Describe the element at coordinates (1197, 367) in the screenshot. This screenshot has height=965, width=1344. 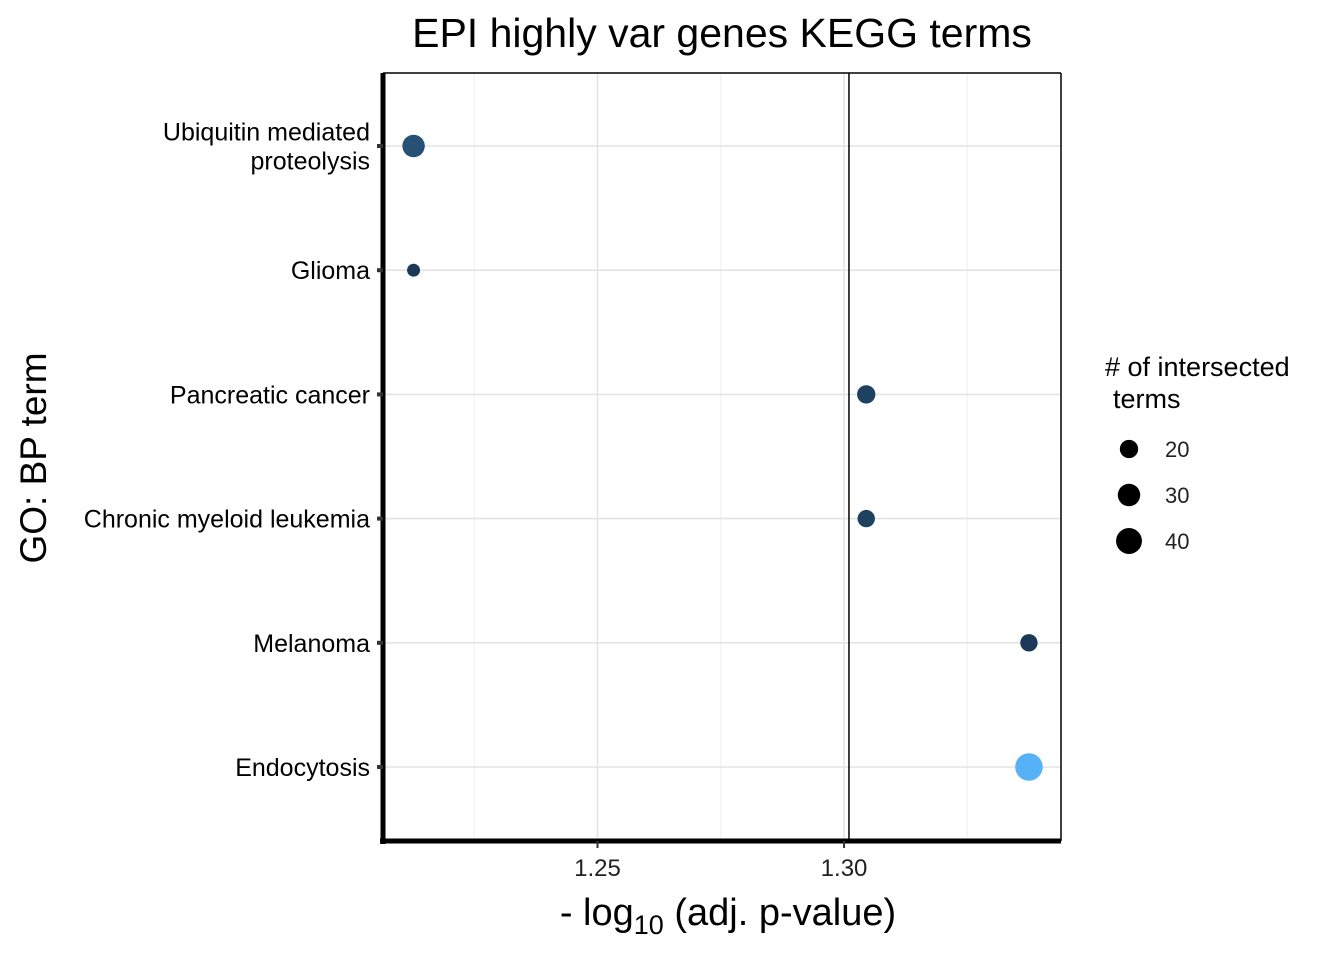
I see `legend-title-line1: # of intersected` at that location.